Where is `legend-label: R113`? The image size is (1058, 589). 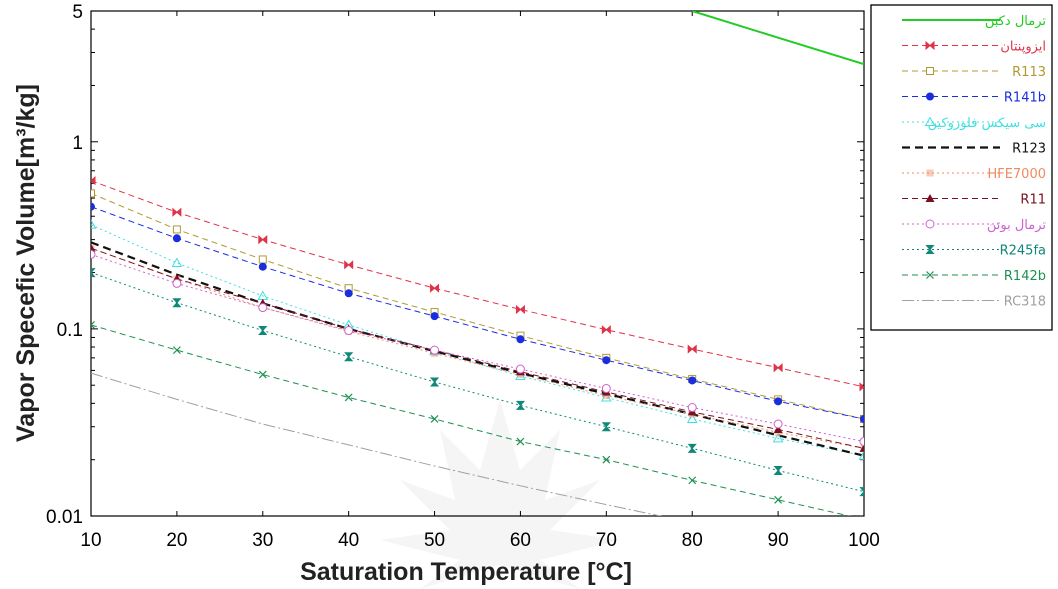
legend-label: R113 is located at coordinates (1029, 72).